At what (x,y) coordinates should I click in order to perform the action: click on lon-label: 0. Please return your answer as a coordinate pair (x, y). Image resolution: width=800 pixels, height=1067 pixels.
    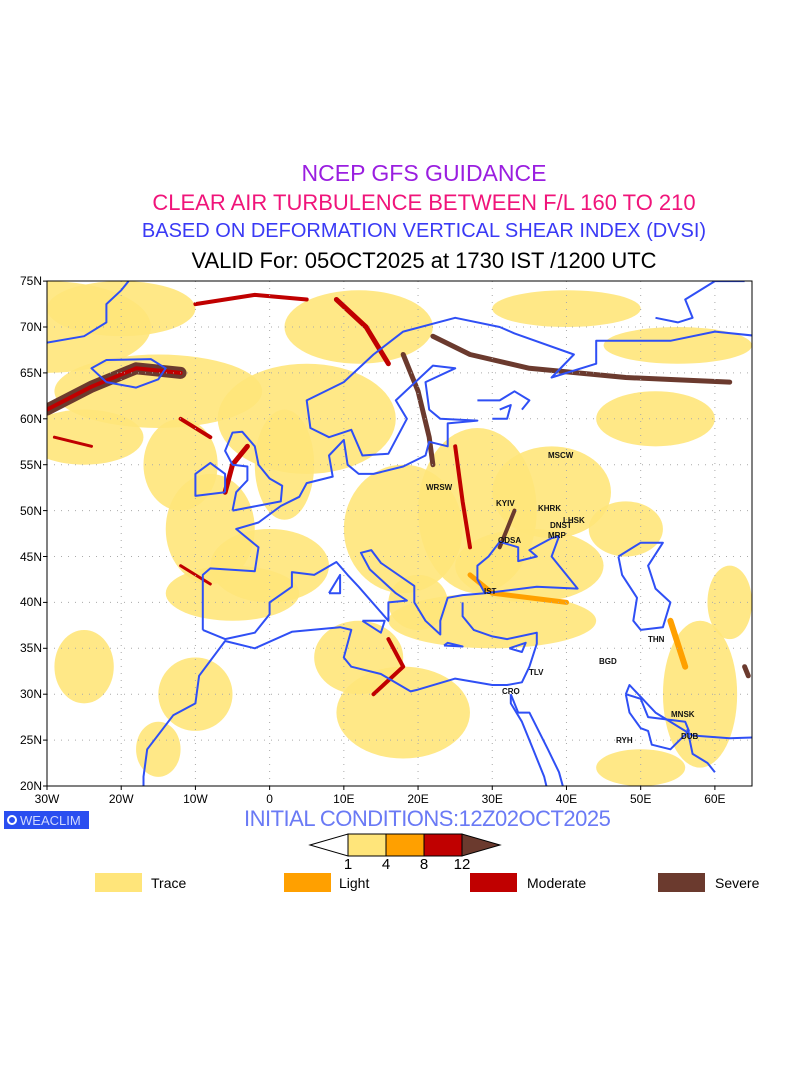
    Looking at the image, I should click on (269, 799).